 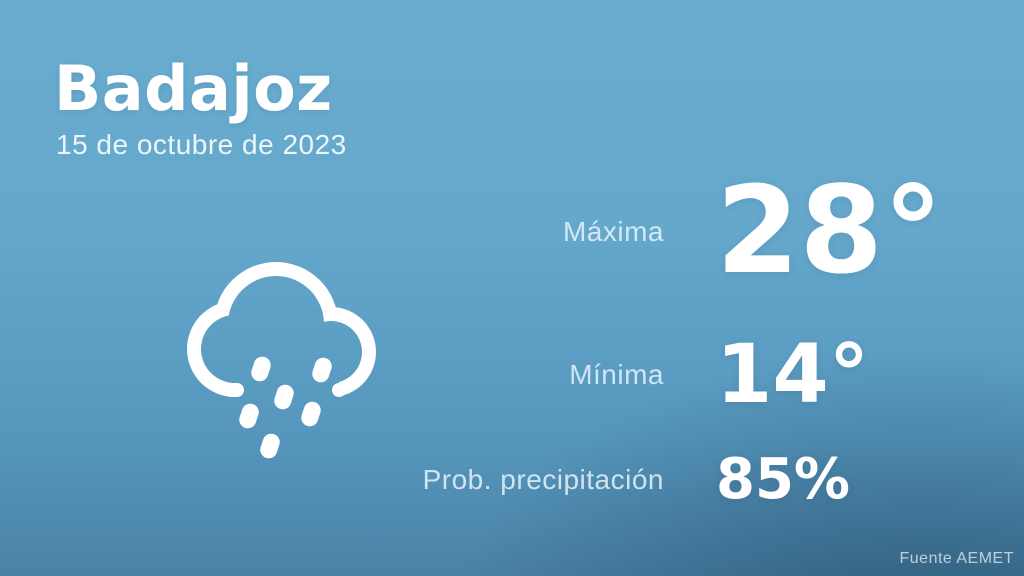 I want to click on metric-row-maxima: Máxima 28°, so click(x=710, y=232).